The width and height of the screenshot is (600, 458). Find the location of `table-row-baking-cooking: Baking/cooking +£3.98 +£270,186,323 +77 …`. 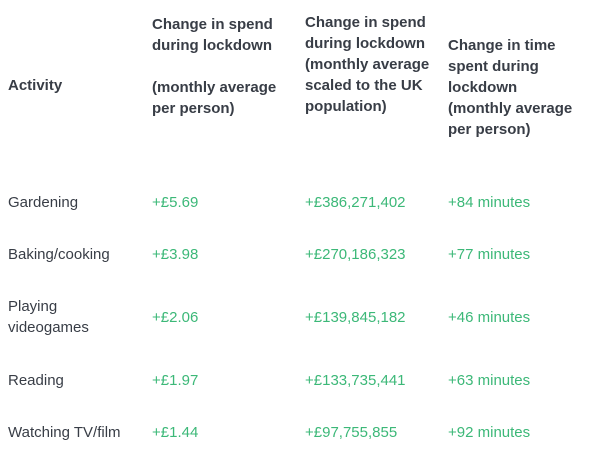

table-row-baking-cooking: Baking/cooking +£3.98 +£270,186,323 +77 … is located at coordinates (300, 254).